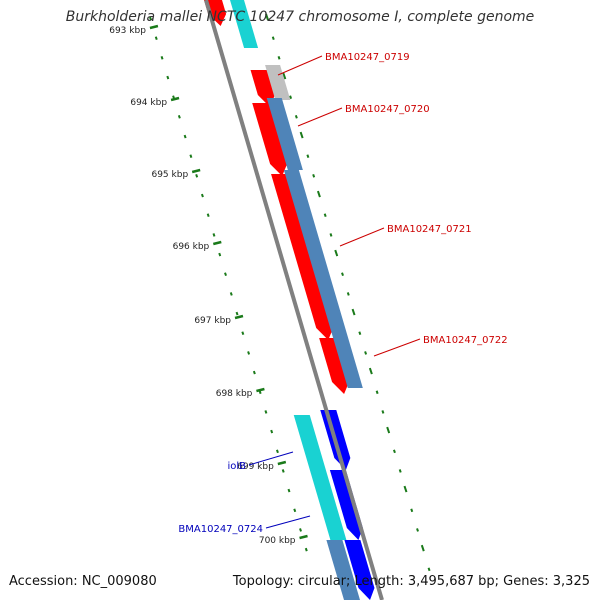 The width and height of the screenshot is (600, 600). Describe the element at coordinates (465, 340) in the screenshot. I see `gene-label-BMA10247_0722: BMA10247_0722` at that location.